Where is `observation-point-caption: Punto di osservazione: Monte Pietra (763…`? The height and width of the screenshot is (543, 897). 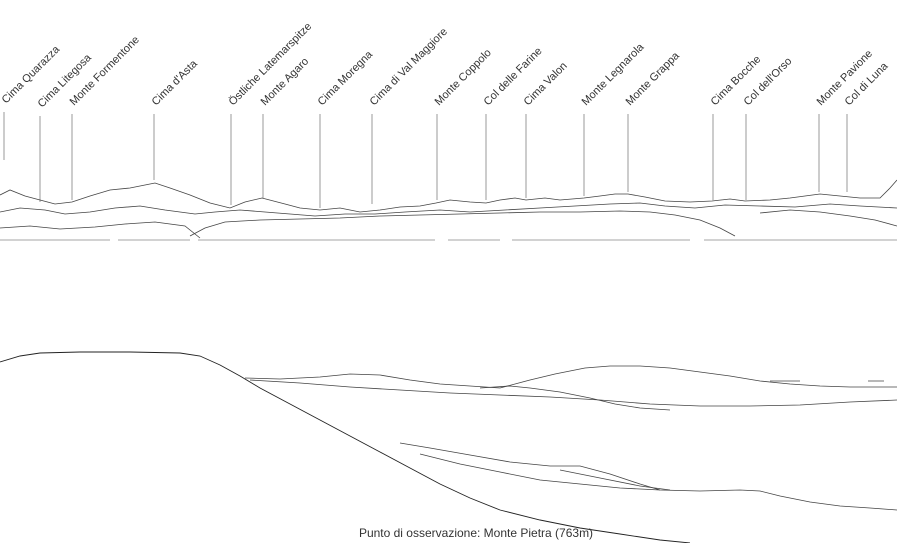
observation-point-caption: Punto di osservazione: Monte Pietra (763… is located at coordinates (476, 533).